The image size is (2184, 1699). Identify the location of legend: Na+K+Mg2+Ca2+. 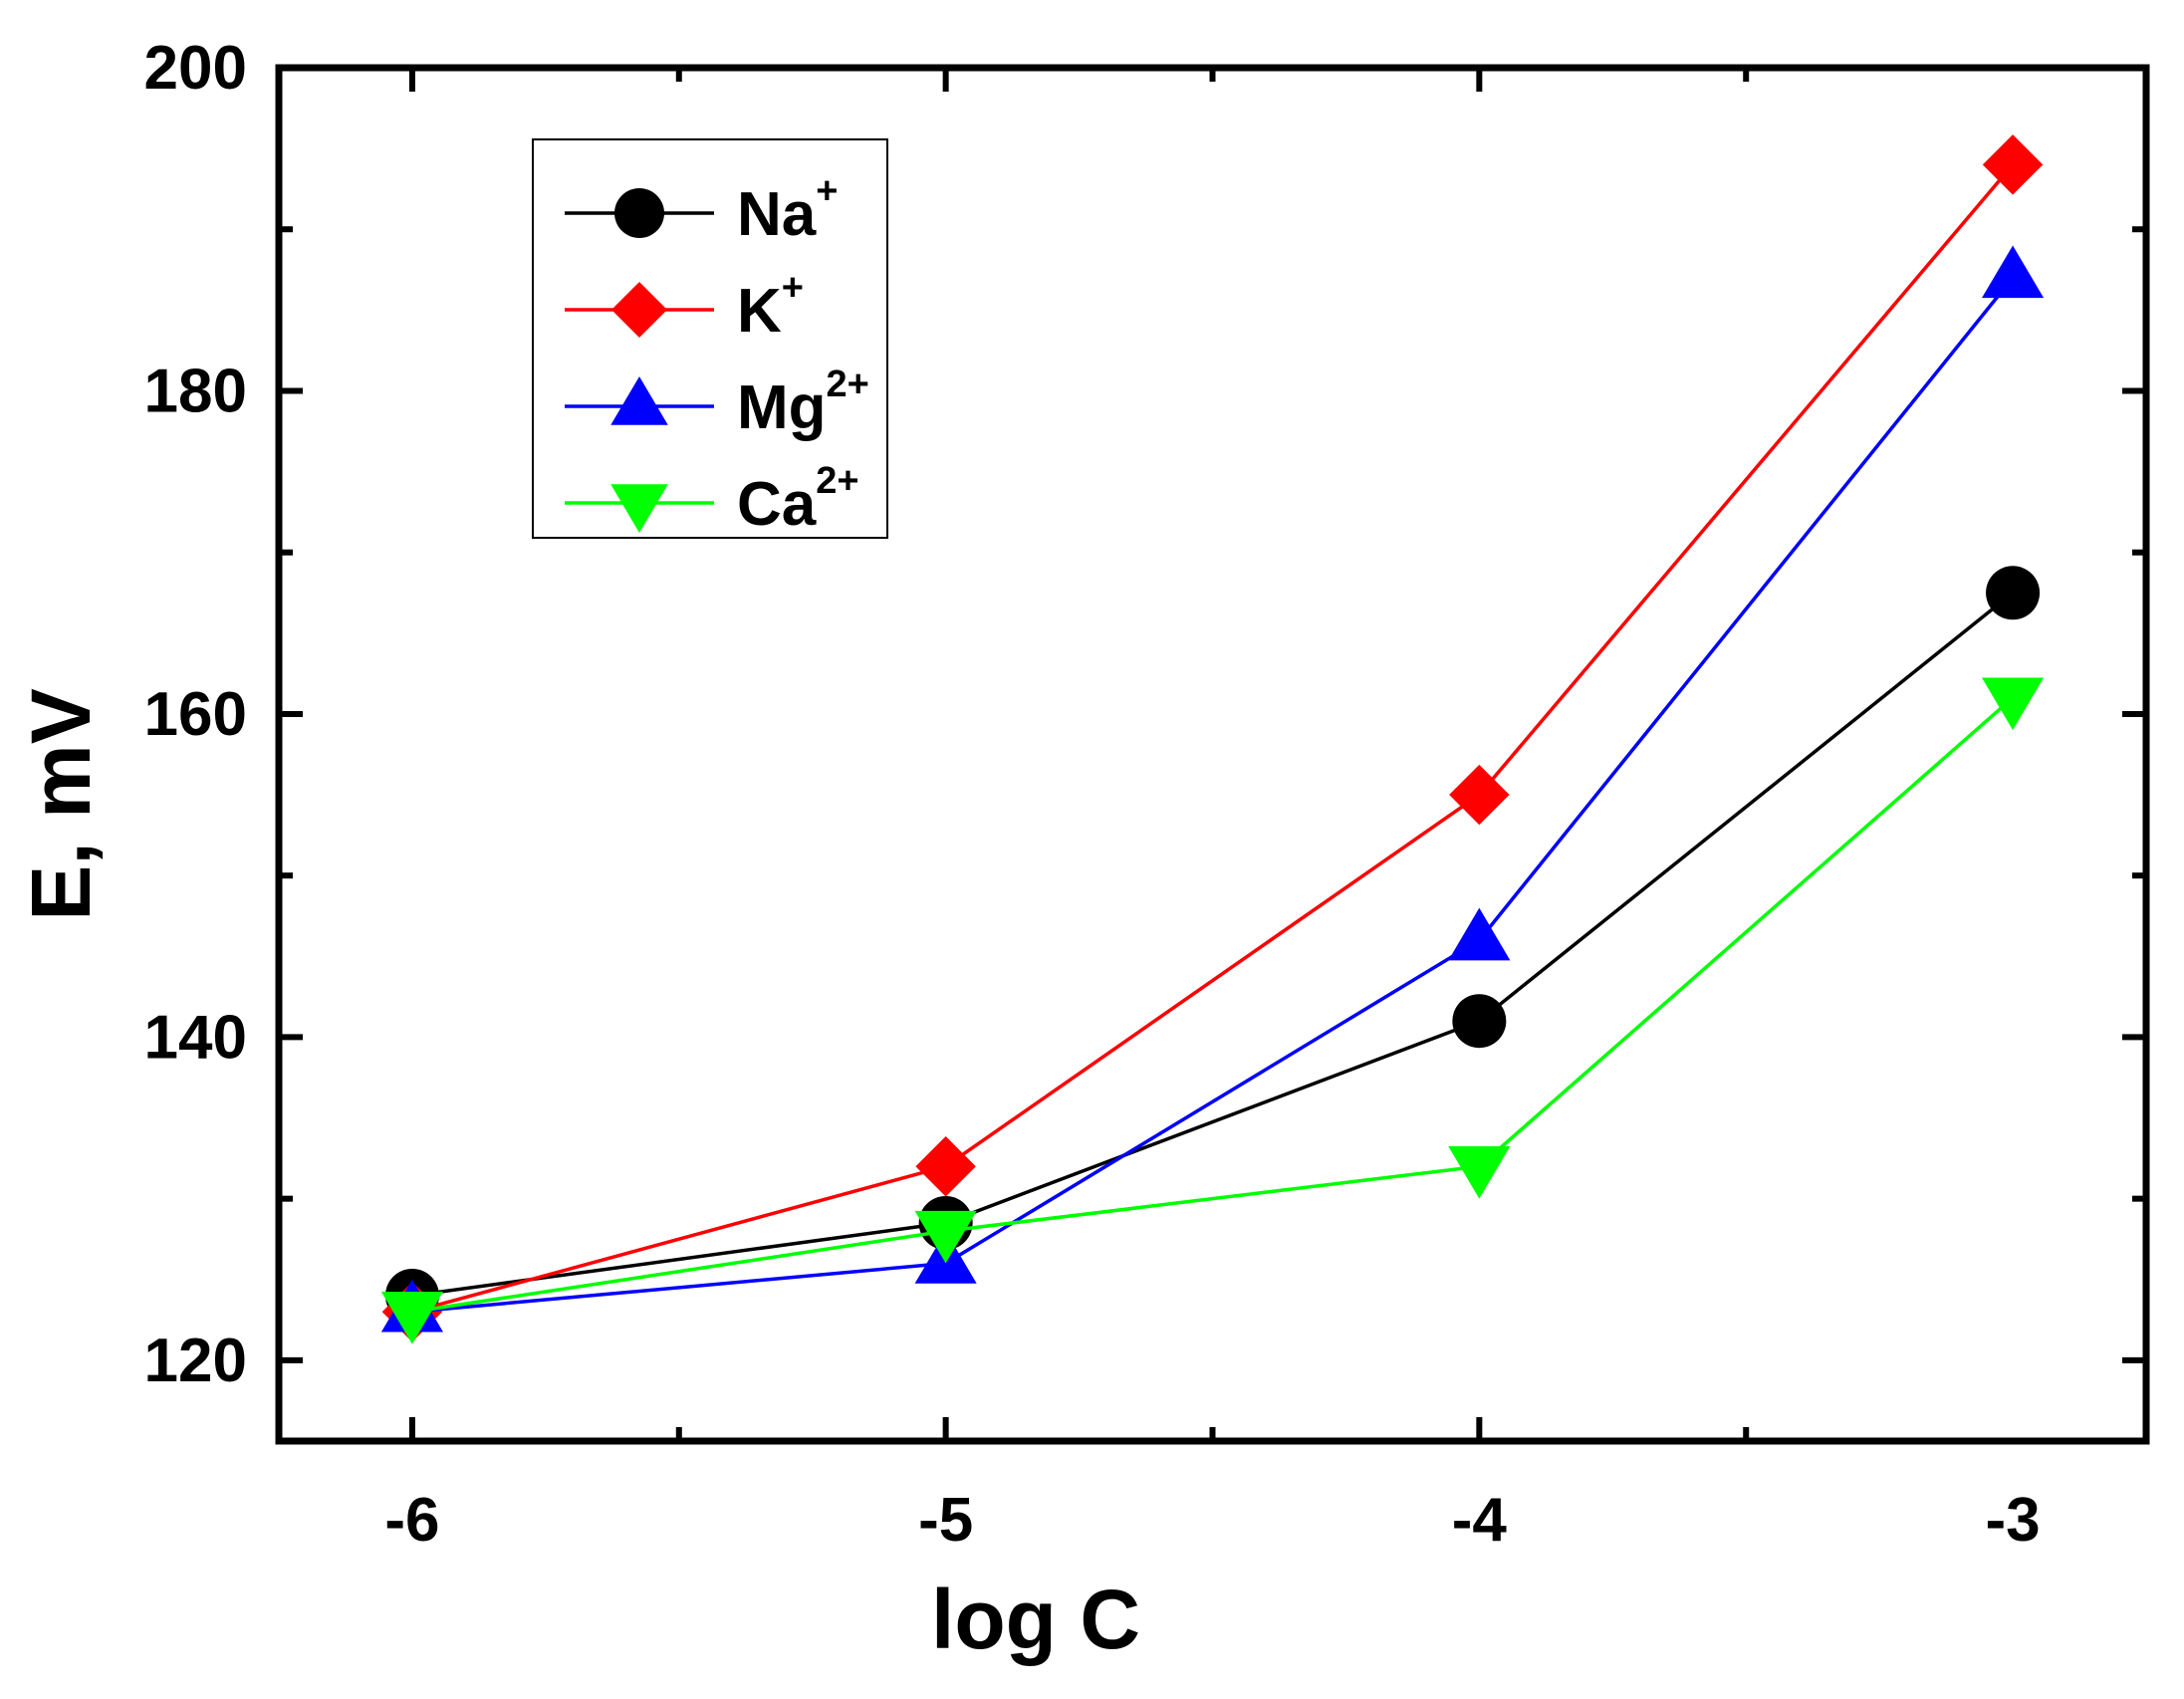
(710, 338).